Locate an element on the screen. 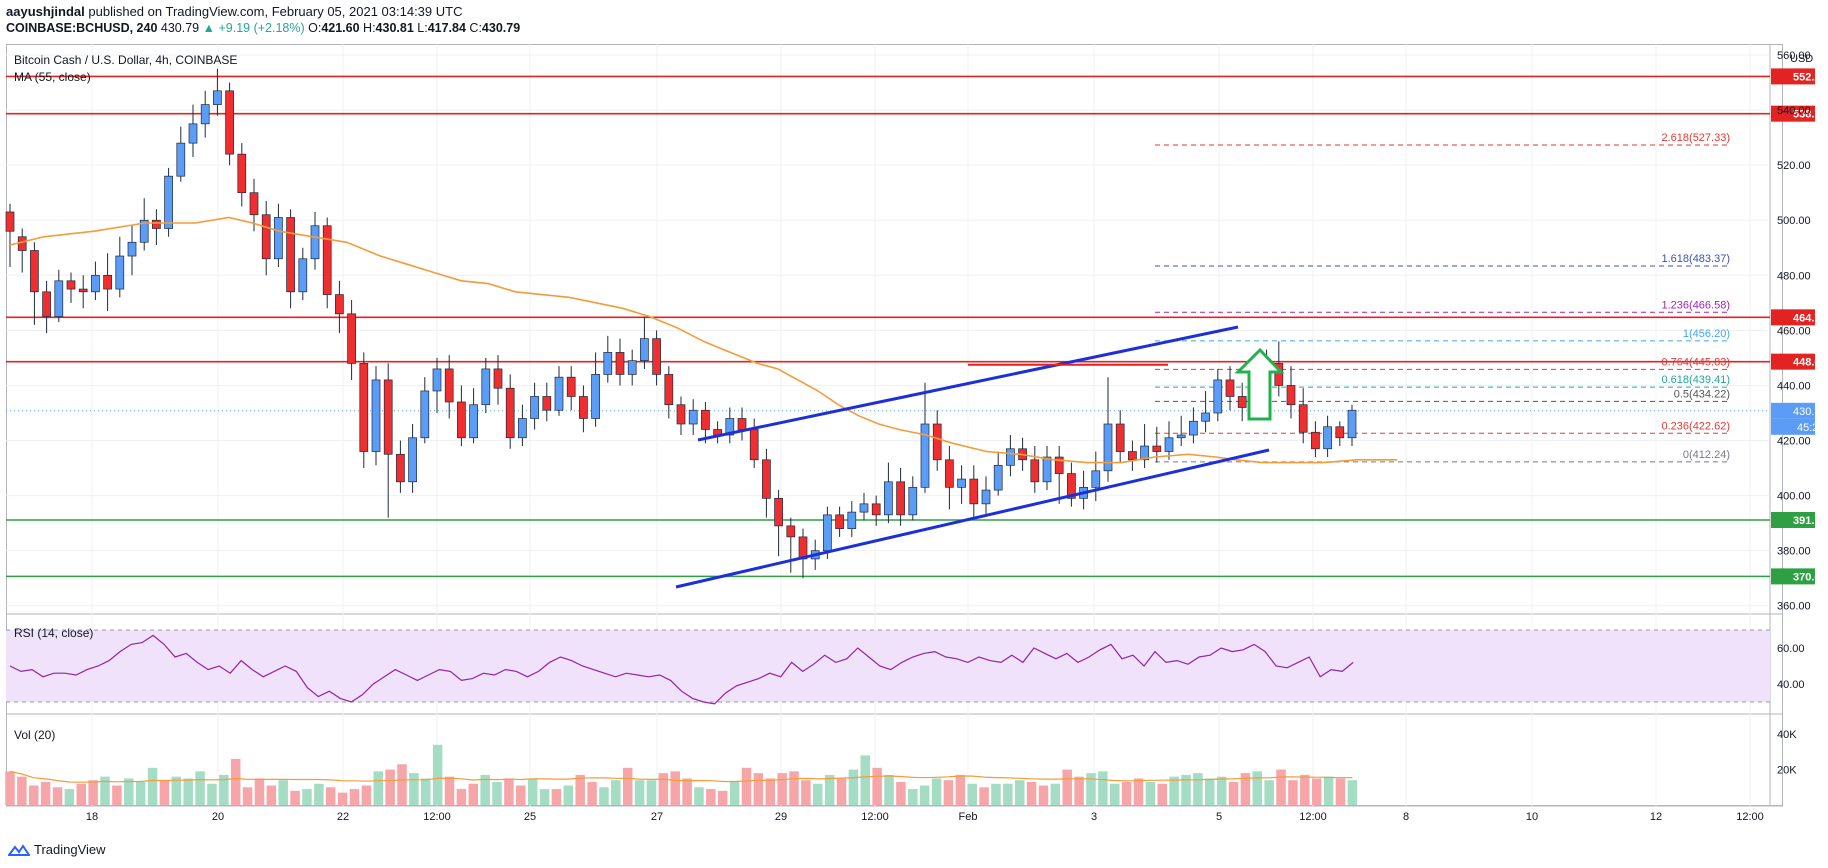 Image resolution: width=1828 pixels, height=868 pixels. fib-label: 0.5(434.22) is located at coordinates (1702, 394).